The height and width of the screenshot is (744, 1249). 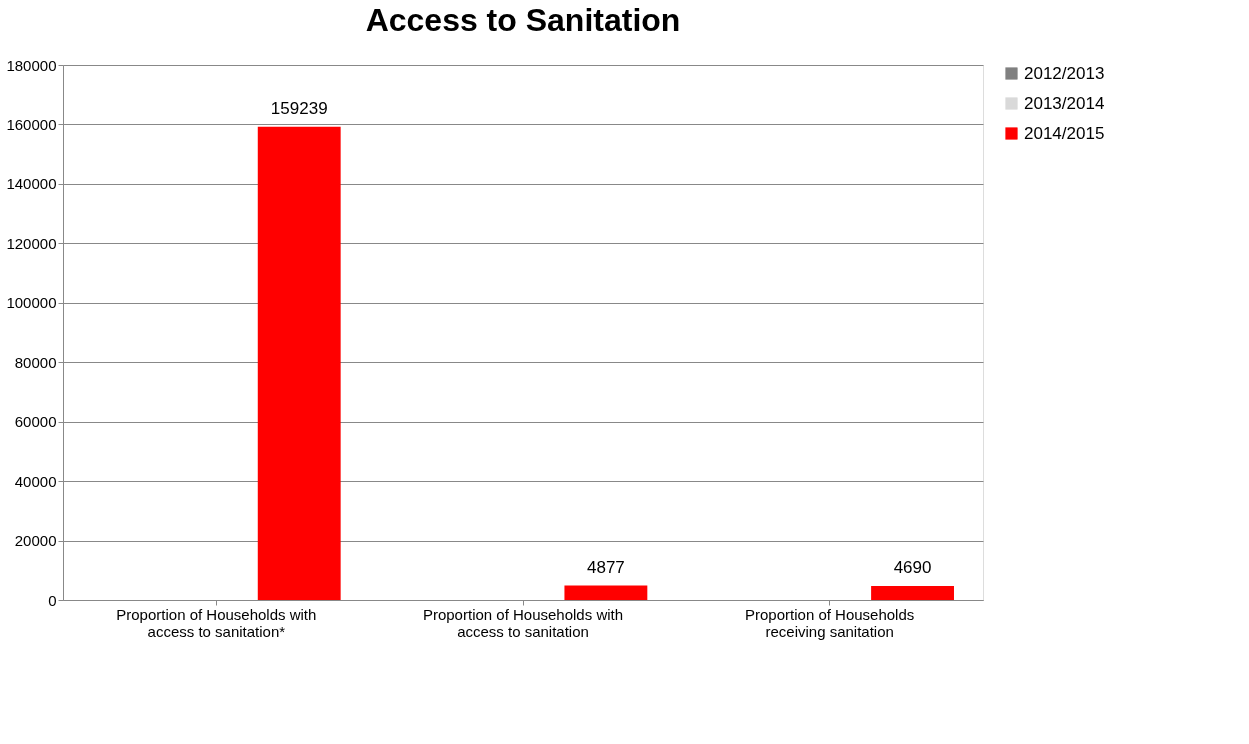 What do you see at coordinates (1064, 73) in the screenshot?
I see `legend-label: 2012/2013` at bounding box center [1064, 73].